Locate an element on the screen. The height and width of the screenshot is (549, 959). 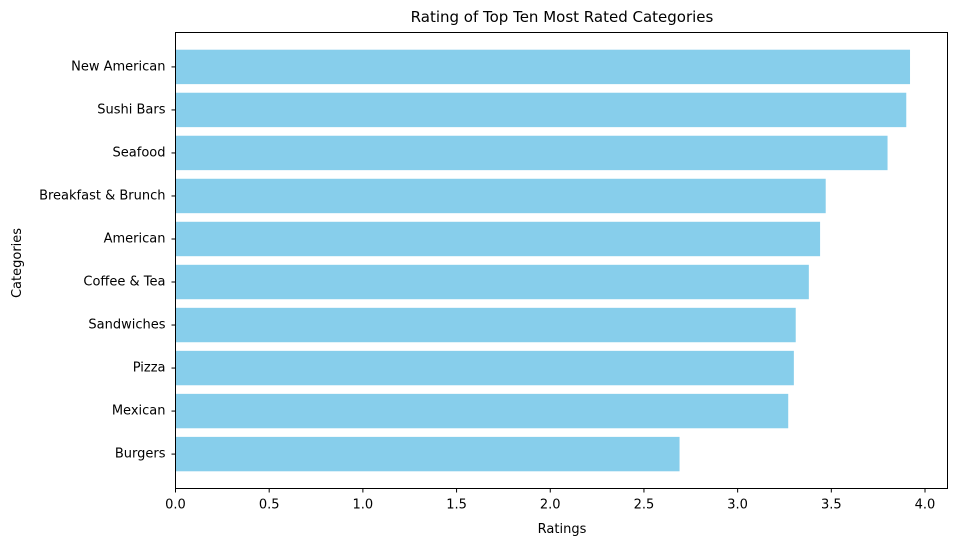
x-tick-label: 3.0 is located at coordinates (737, 505).